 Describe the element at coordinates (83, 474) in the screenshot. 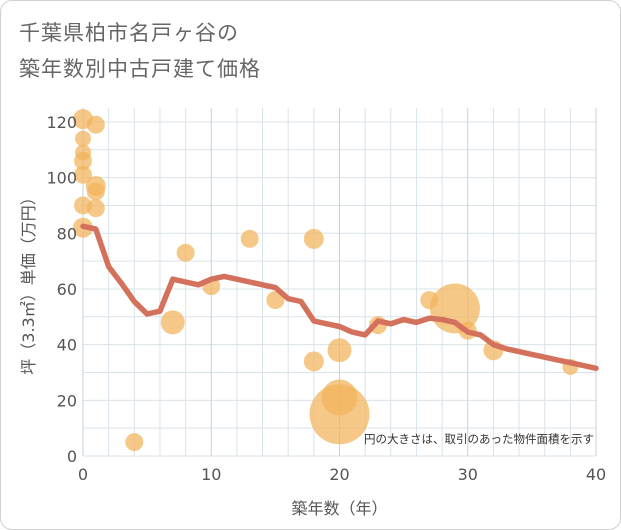

I see `x-tick-label: 0` at that location.